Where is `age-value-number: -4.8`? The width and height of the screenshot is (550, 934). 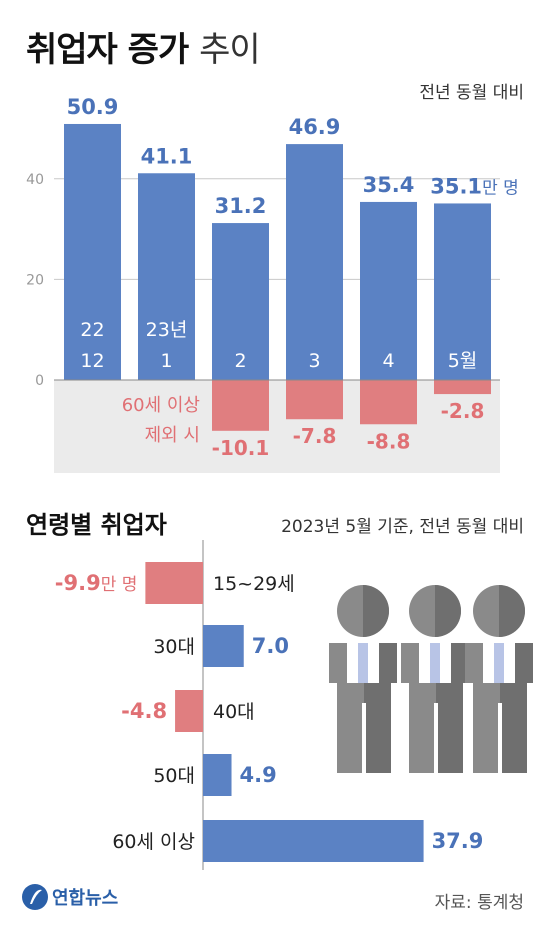
age-value-number: -4.8 is located at coordinates (144, 711).